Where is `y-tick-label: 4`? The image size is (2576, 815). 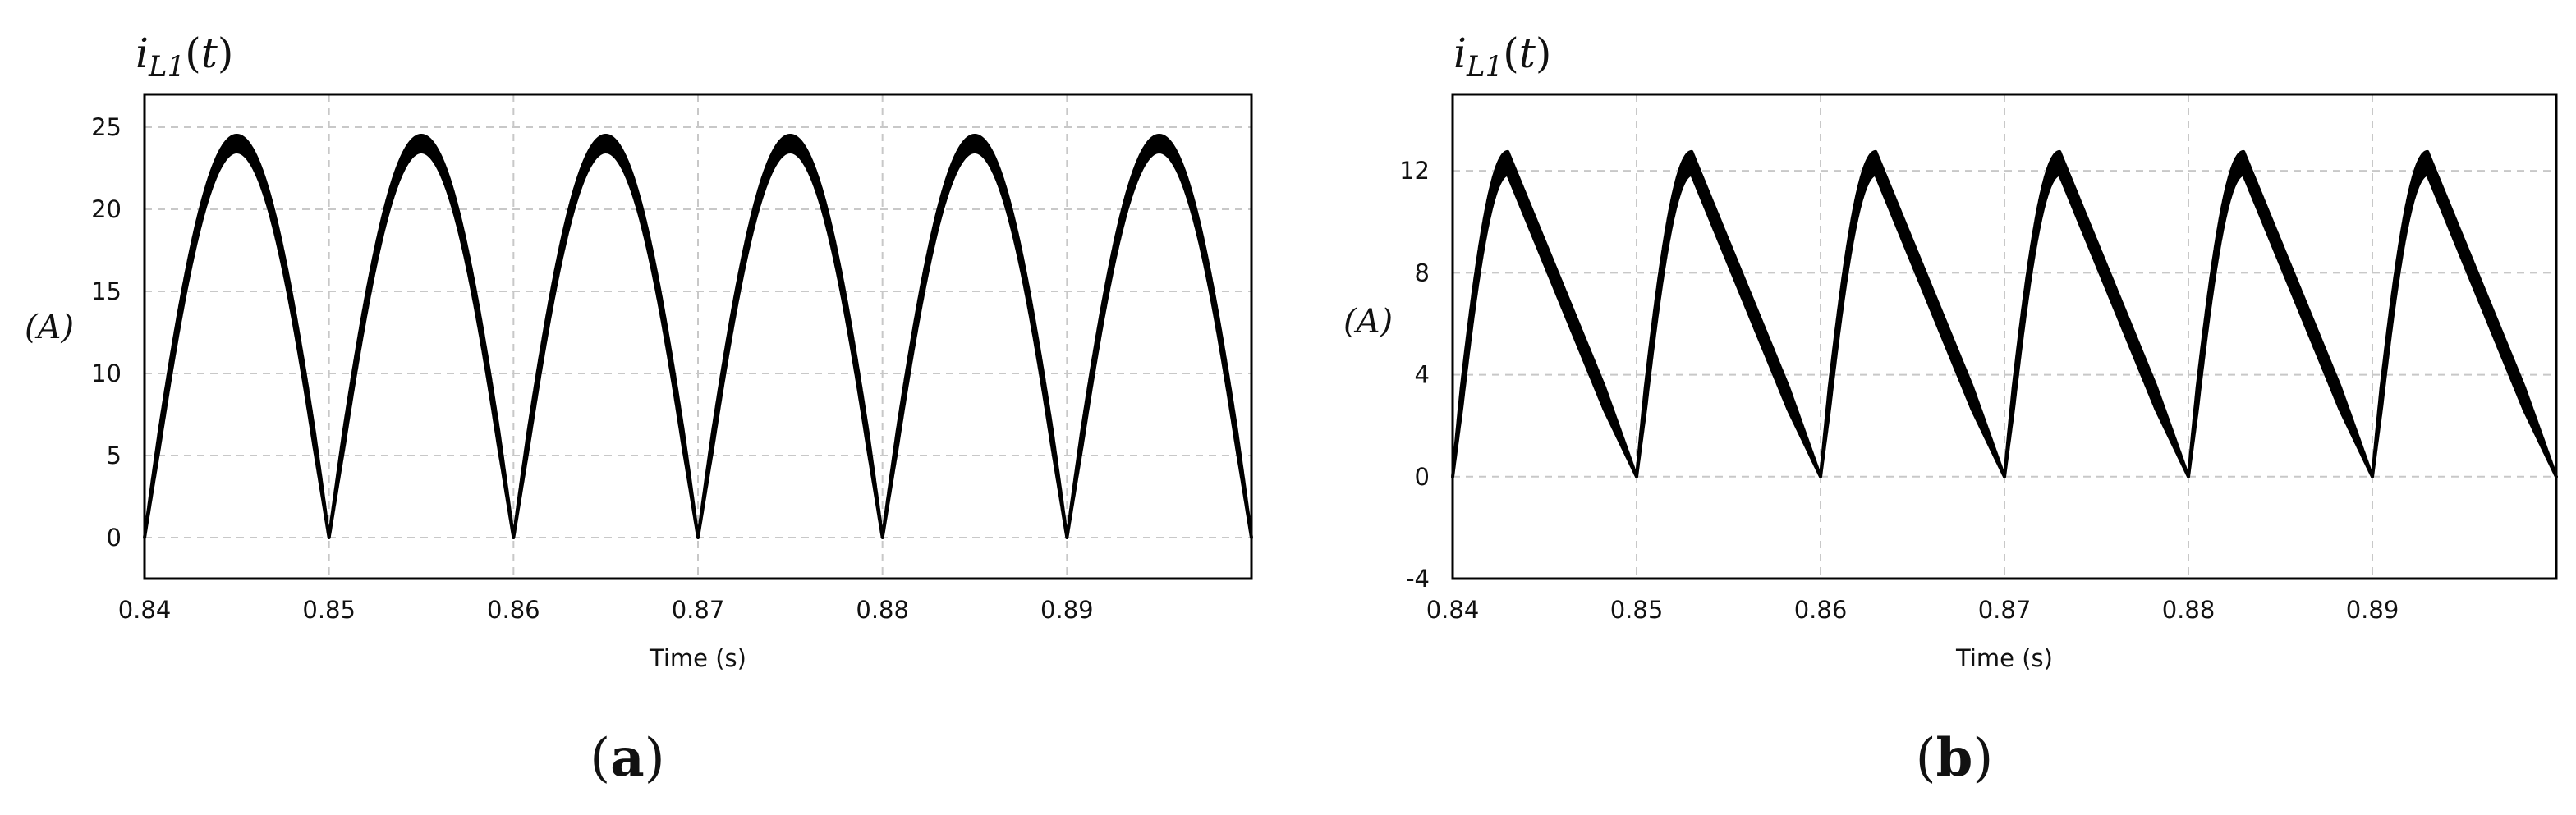
y-tick-label: 4 is located at coordinates (1422, 375).